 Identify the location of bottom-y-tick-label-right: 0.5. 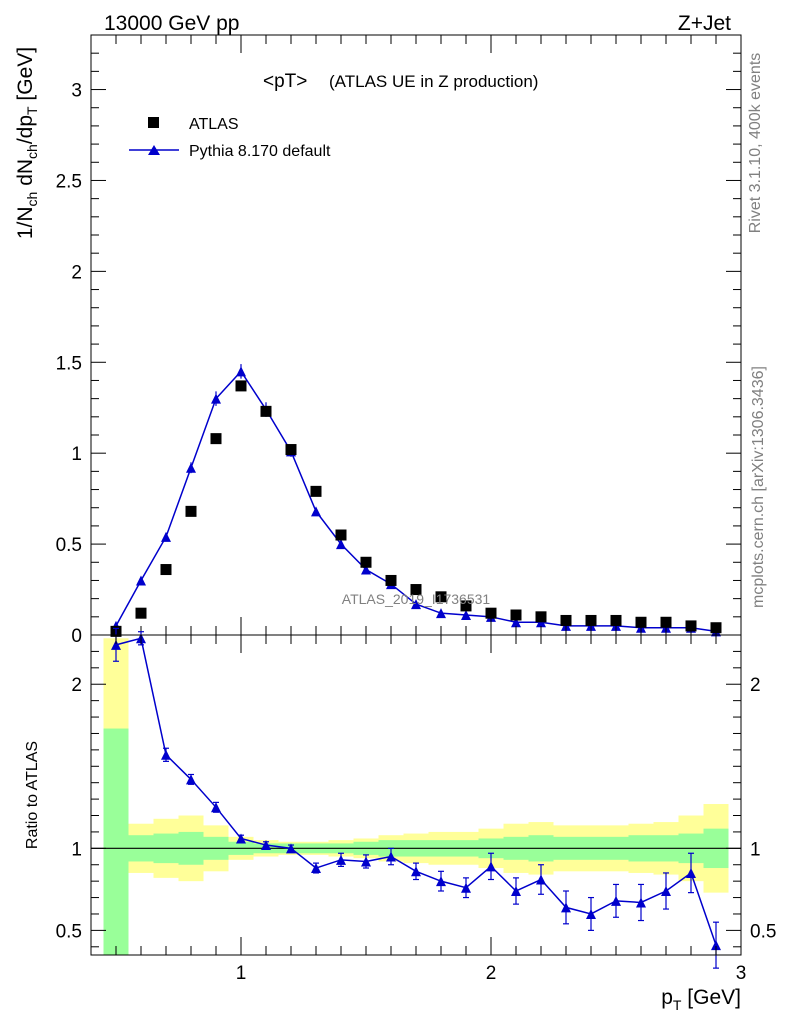
(763, 931).